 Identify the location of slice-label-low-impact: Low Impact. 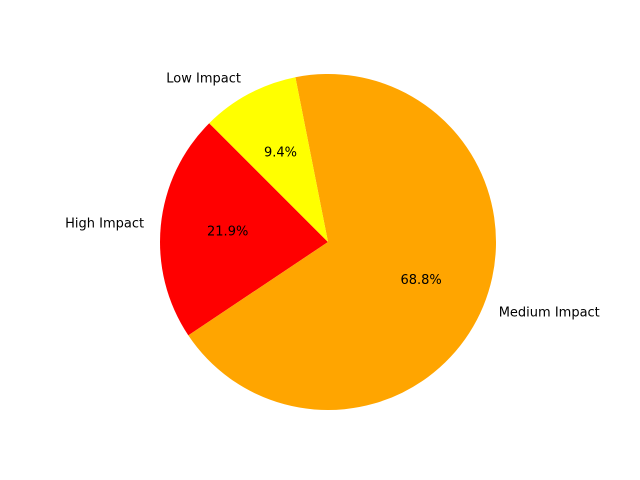
(203, 78).